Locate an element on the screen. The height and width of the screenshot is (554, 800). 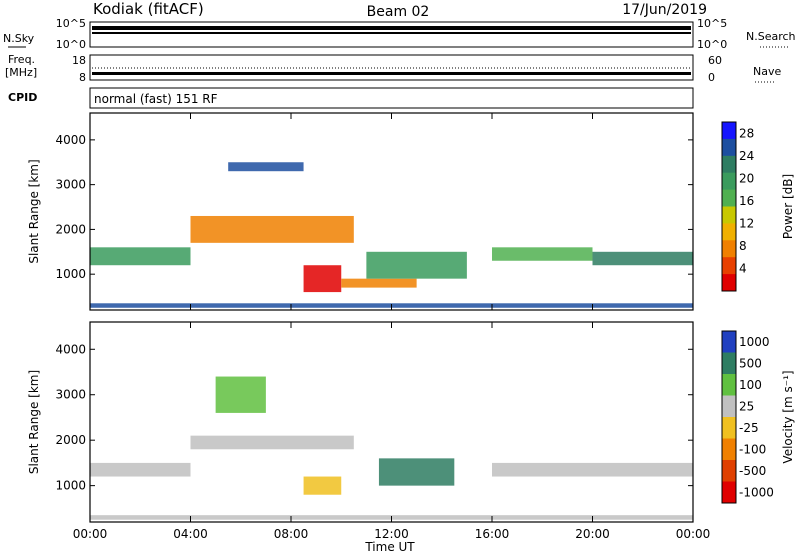
velocity-xtick-label-3: 12:00 is located at coordinates (391, 534).